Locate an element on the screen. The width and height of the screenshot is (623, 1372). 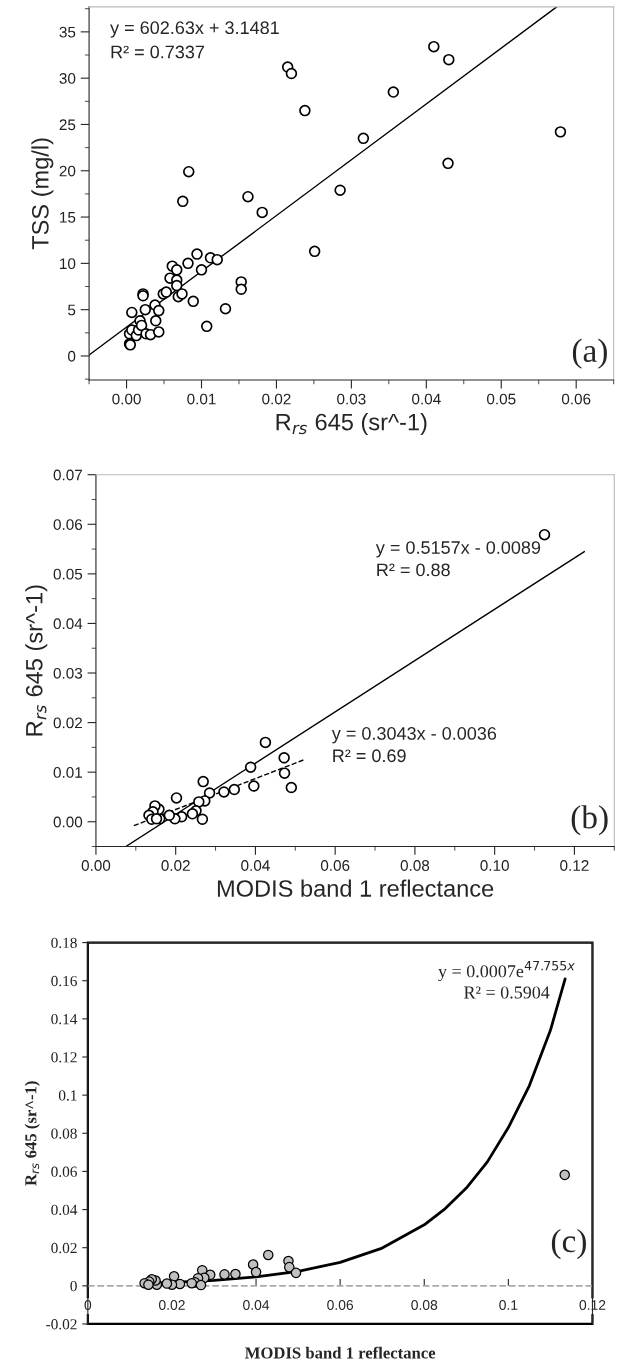
x-tick-label: 0.1 is located at coordinates (508, 1305).